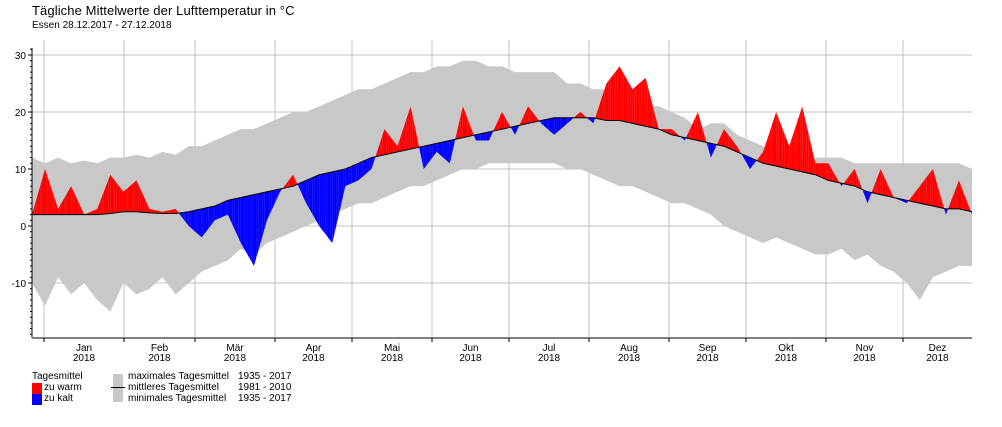 This screenshot has height=427, width=1002. What do you see at coordinates (63, 387) in the screenshot?
I see `legend-warm-label: zu warm` at bounding box center [63, 387].